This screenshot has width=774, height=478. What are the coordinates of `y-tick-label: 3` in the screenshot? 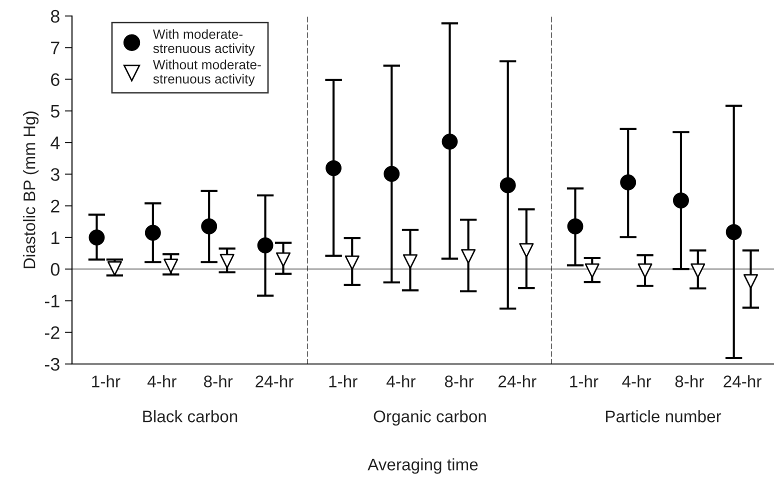 It's located at (55, 174).